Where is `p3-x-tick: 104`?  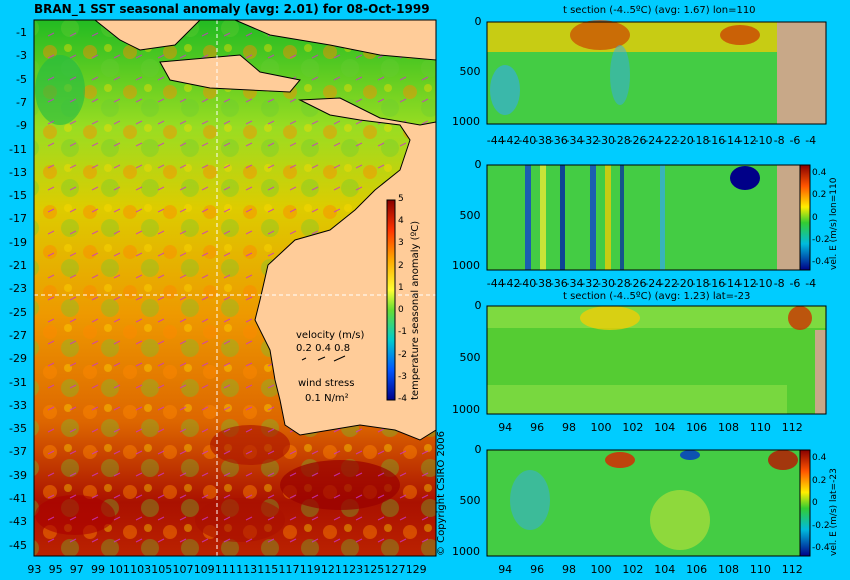 p3-x-tick: 104 is located at coordinates (665, 427).